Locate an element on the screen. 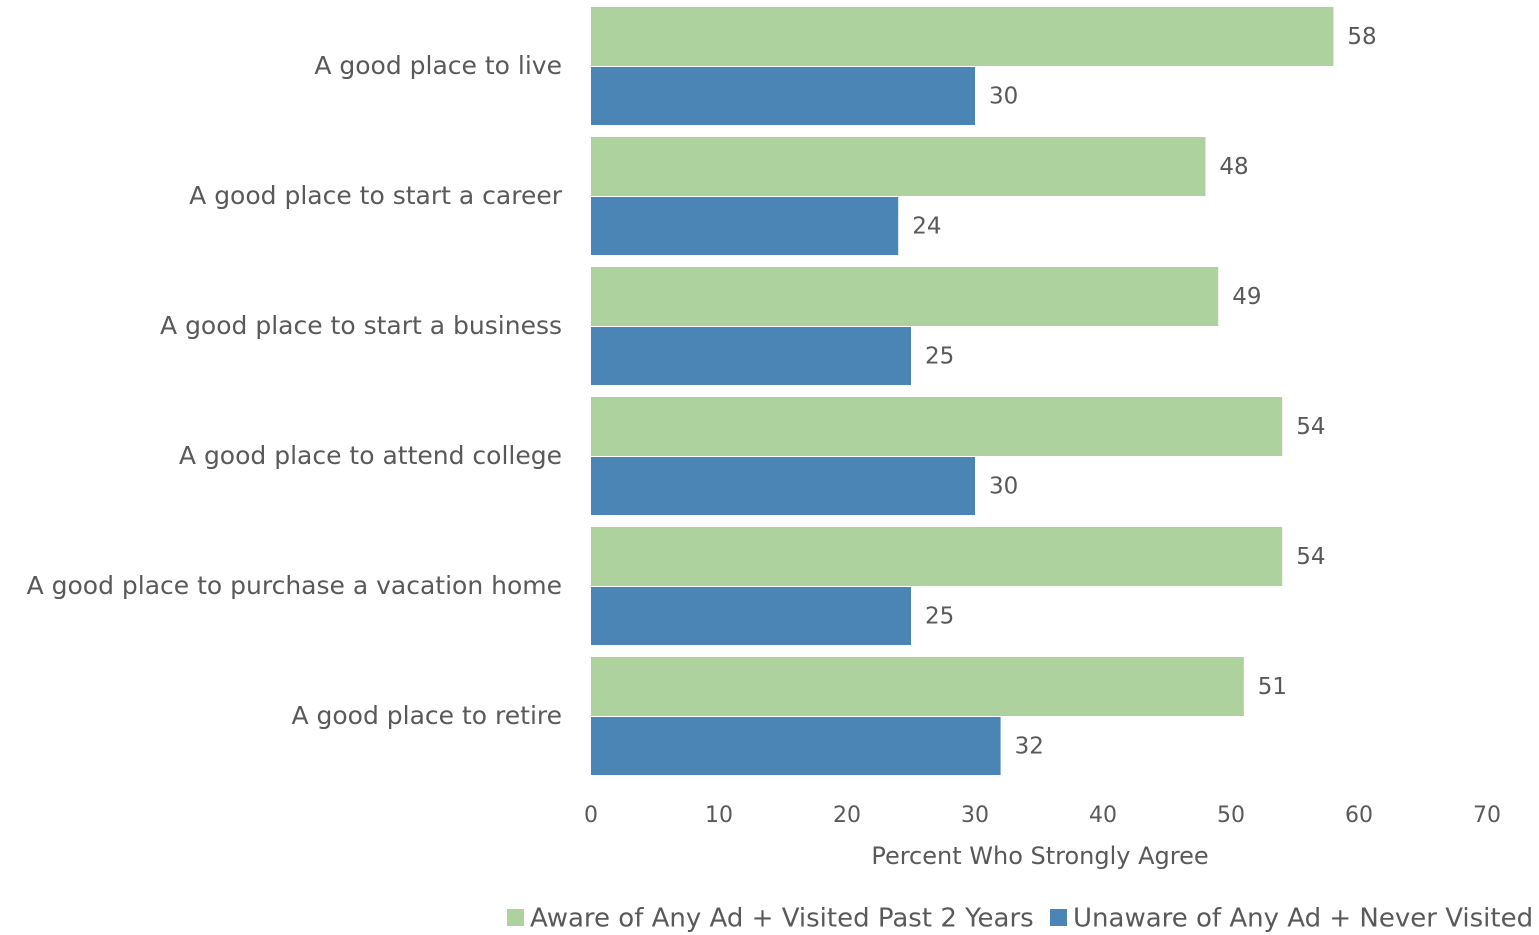 Image resolution: width=1539 pixels, height=935 pixels. data-label: 32 is located at coordinates (1029, 747).